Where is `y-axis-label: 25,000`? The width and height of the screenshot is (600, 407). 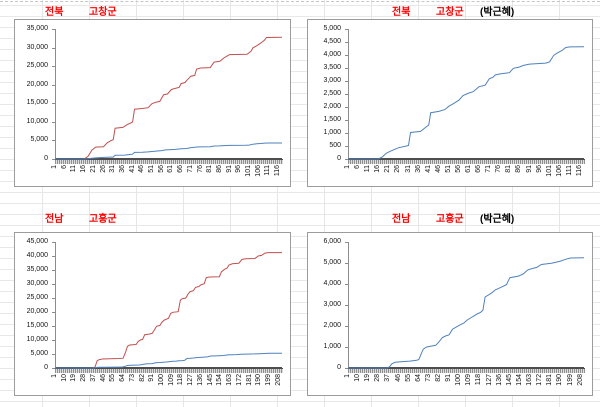
y-axis-label: 25,000 is located at coordinates (37, 297).